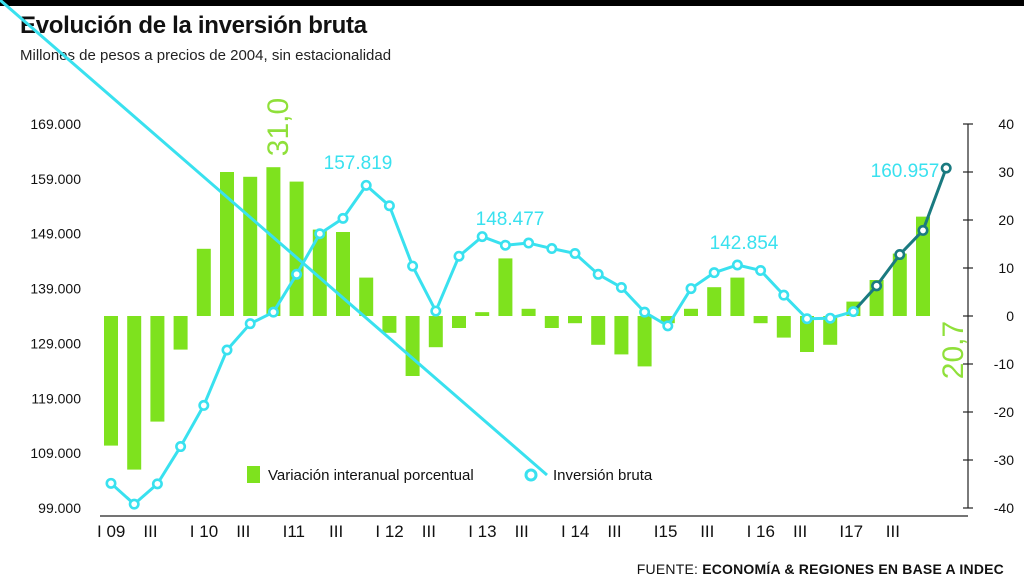 This screenshot has width=1024, height=583. What do you see at coordinates (371, 475) in the screenshot?
I see `legend-bar-label: Variación interanual porcentual` at bounding box center [371, 475].